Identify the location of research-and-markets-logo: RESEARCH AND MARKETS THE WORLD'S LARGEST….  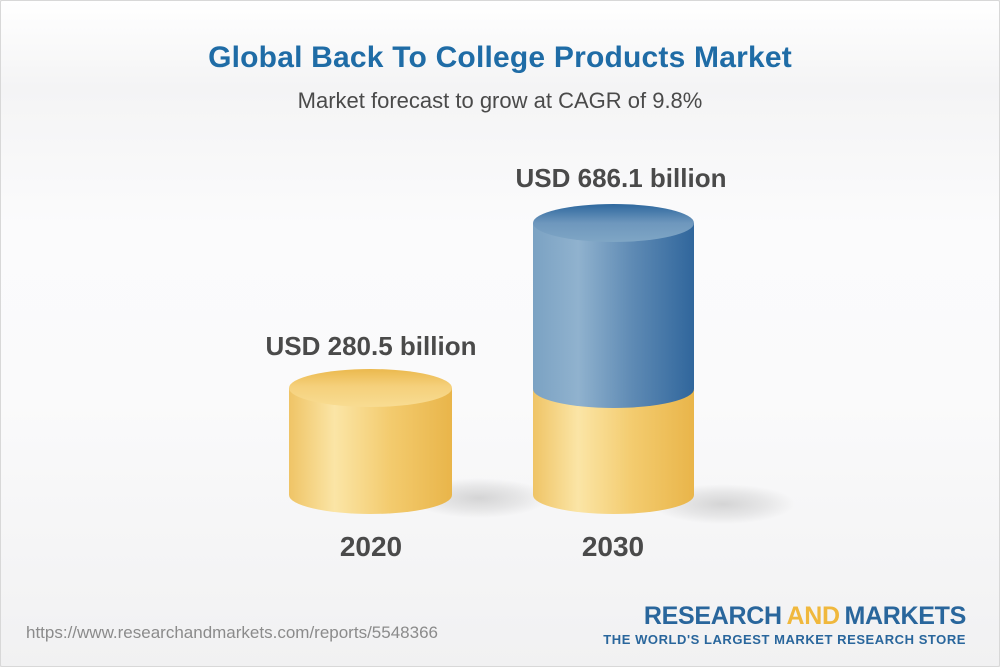
(784, 624).